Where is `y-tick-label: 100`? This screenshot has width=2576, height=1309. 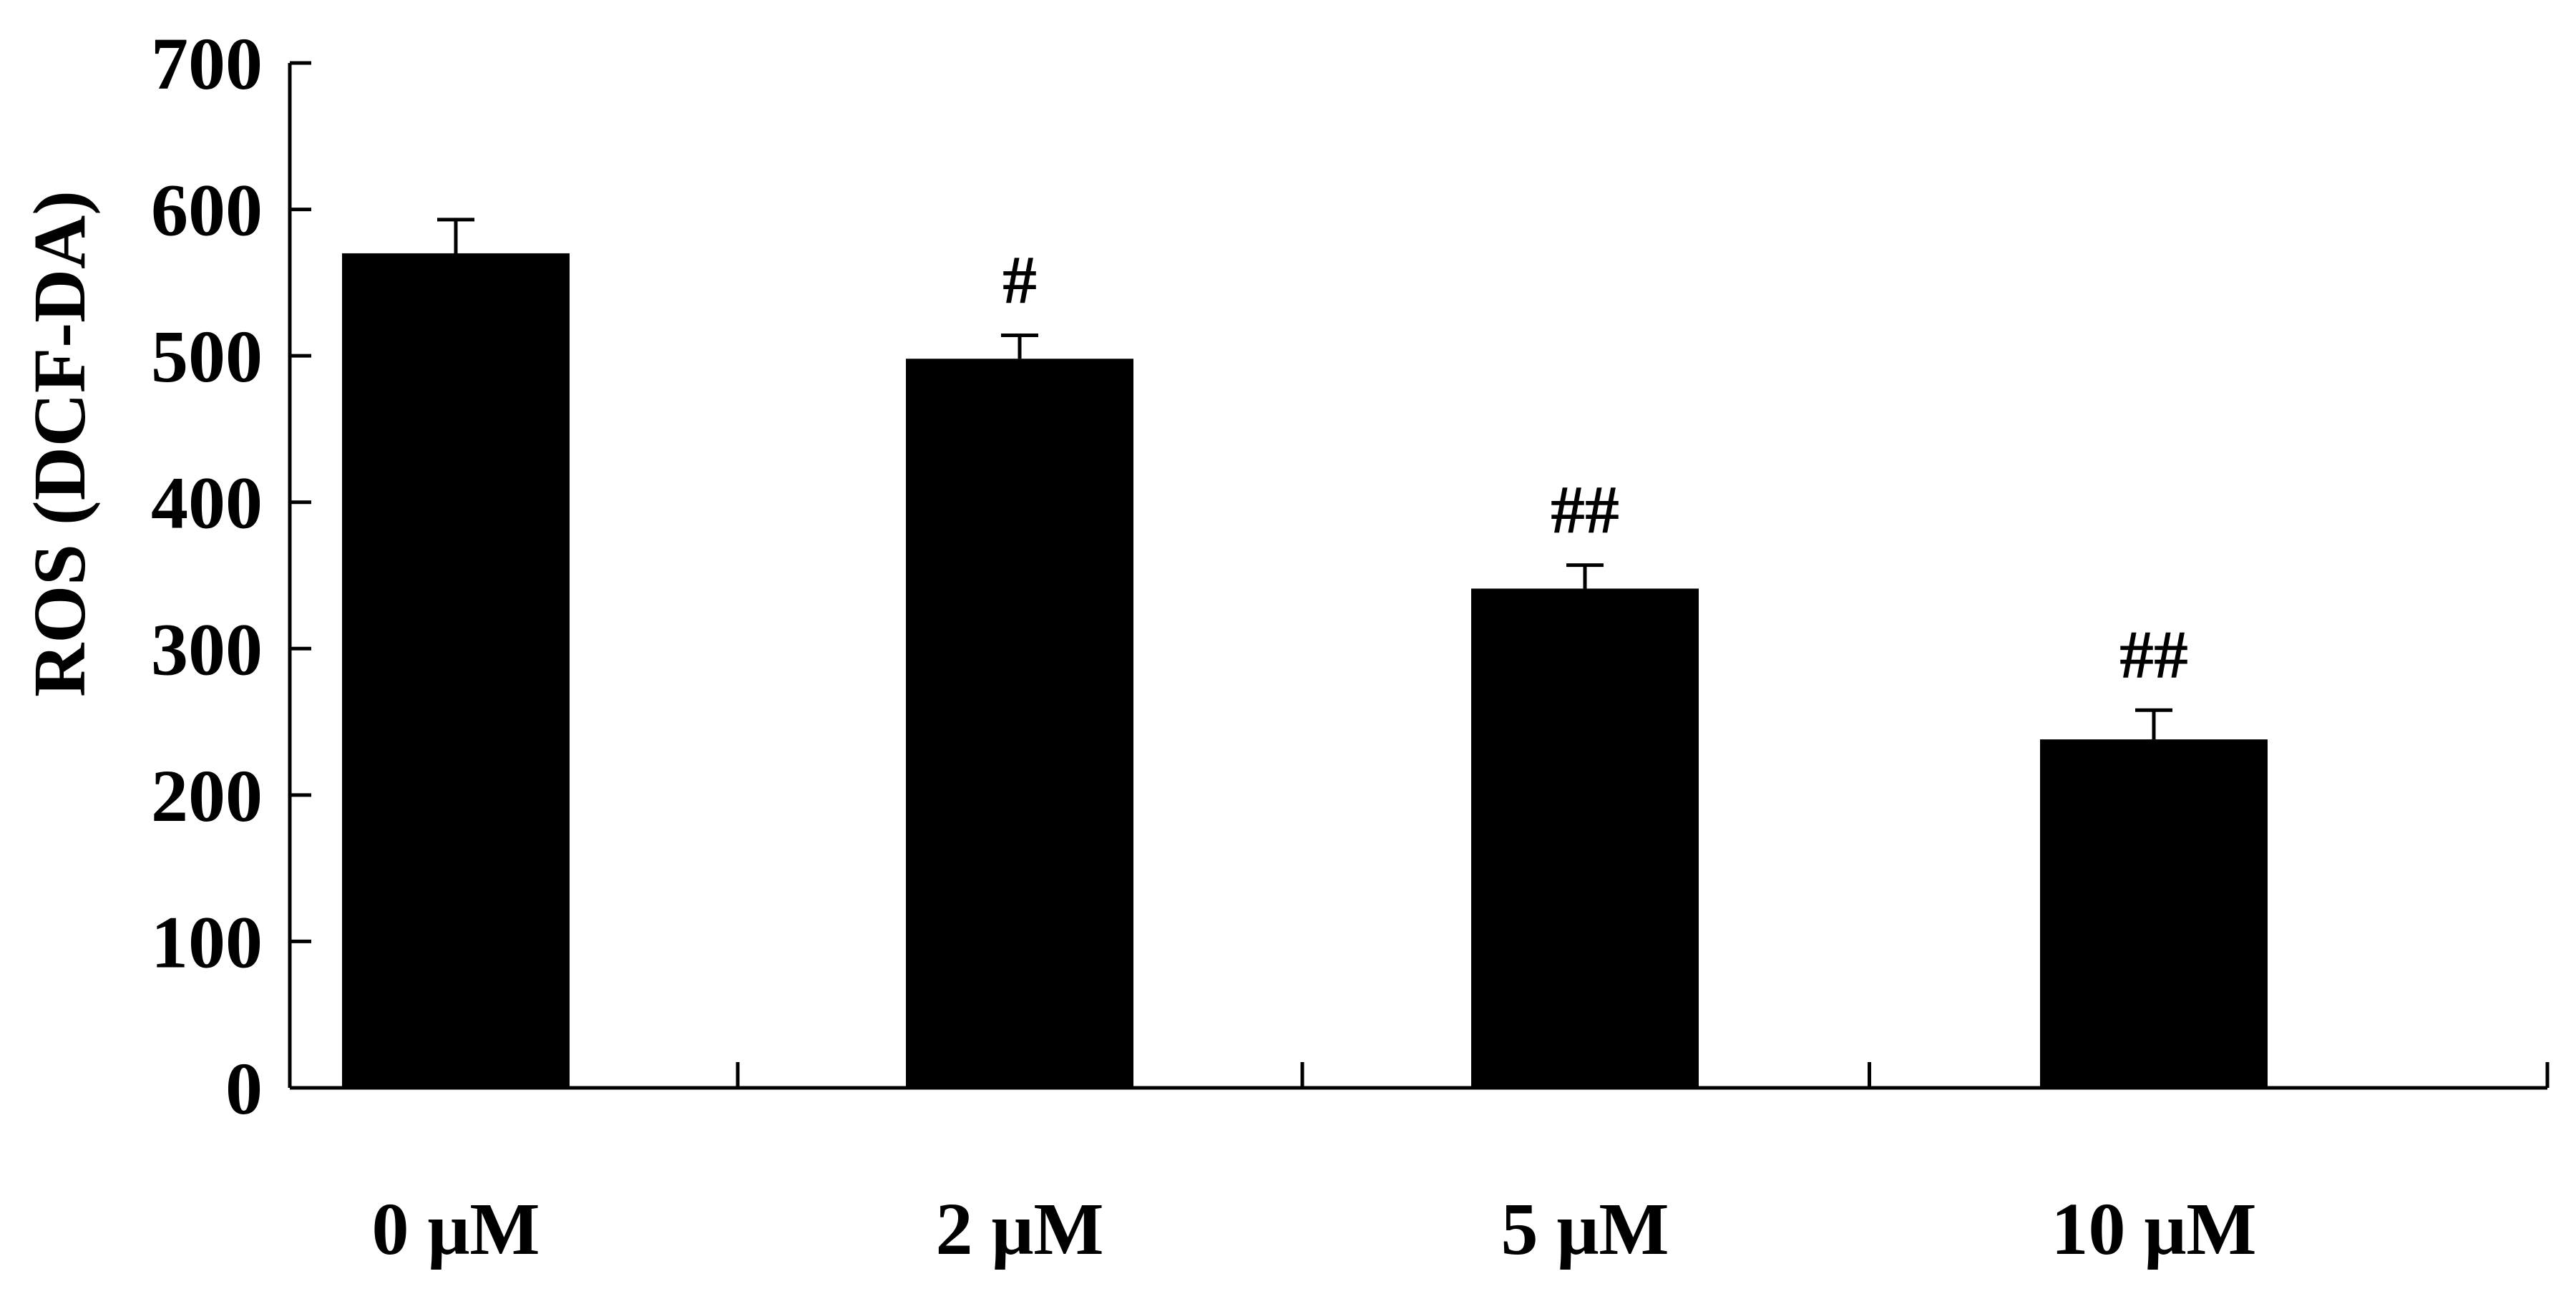
y-tick-label: 100 is located at coordinates (207, 942).